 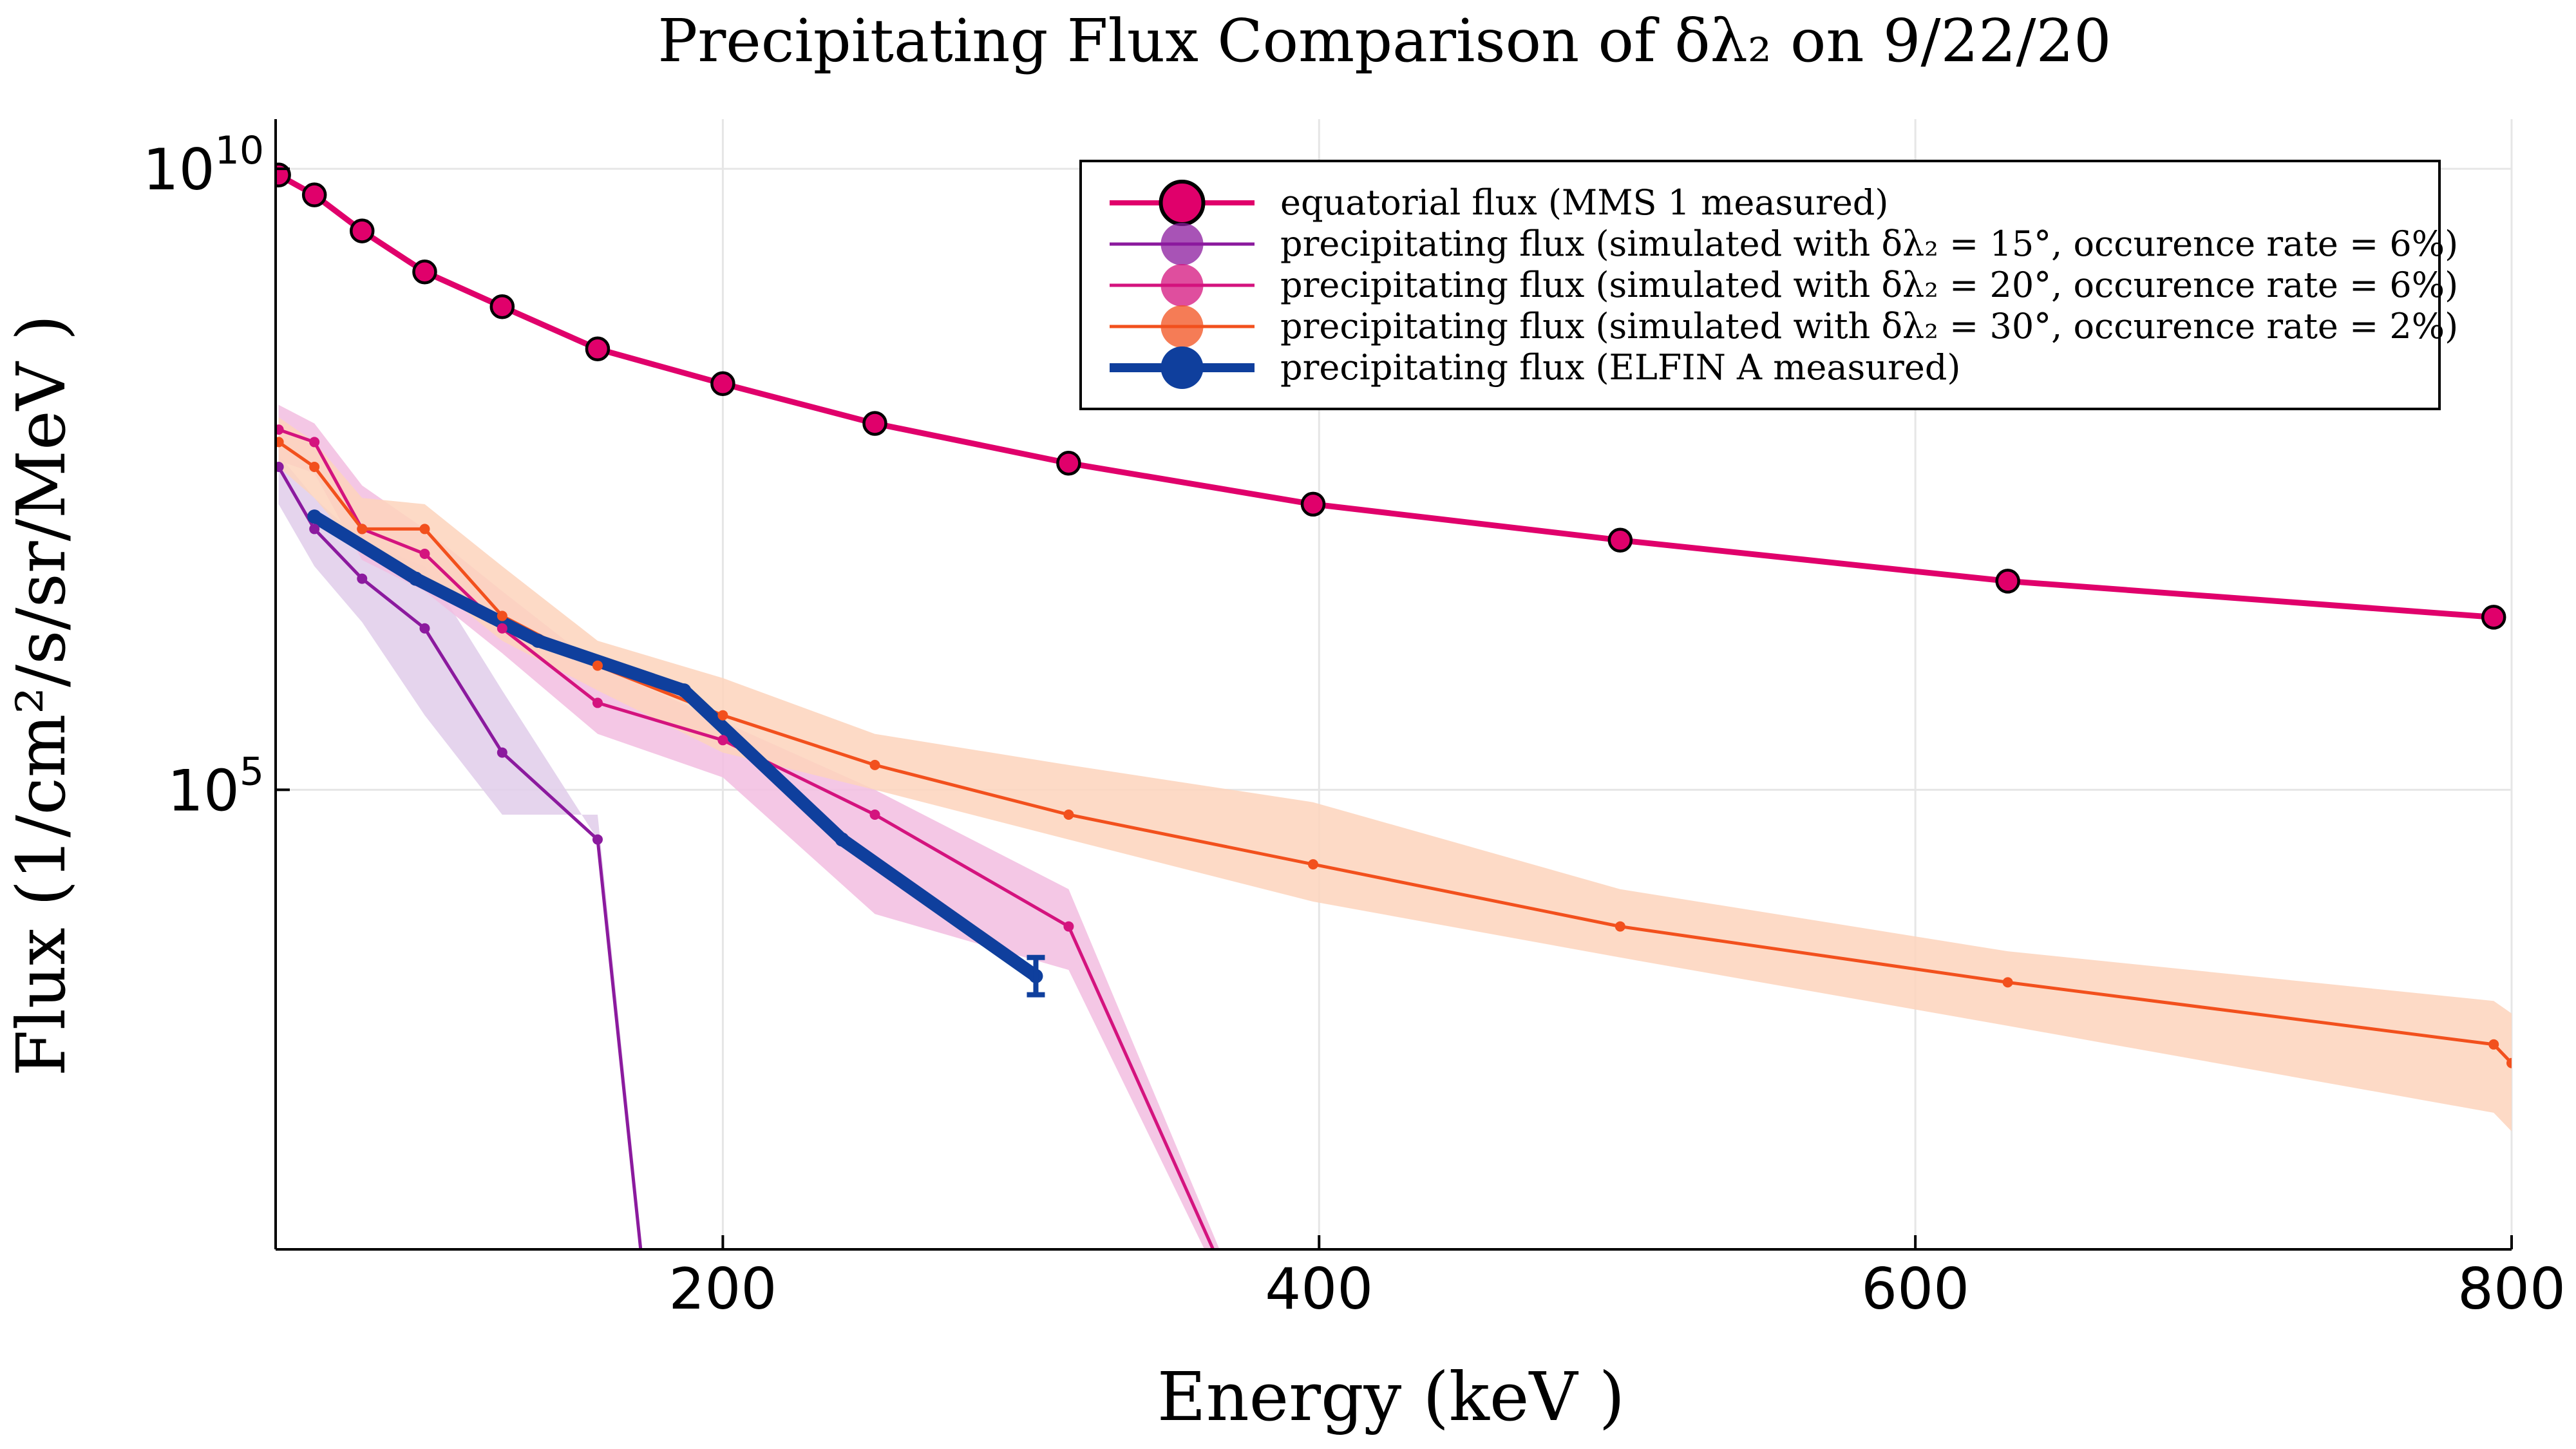 What do you see at coordinates (722, 1289) in the screenshot?
I see `x-tick-label: 200` at bounding box center [722, 1289].